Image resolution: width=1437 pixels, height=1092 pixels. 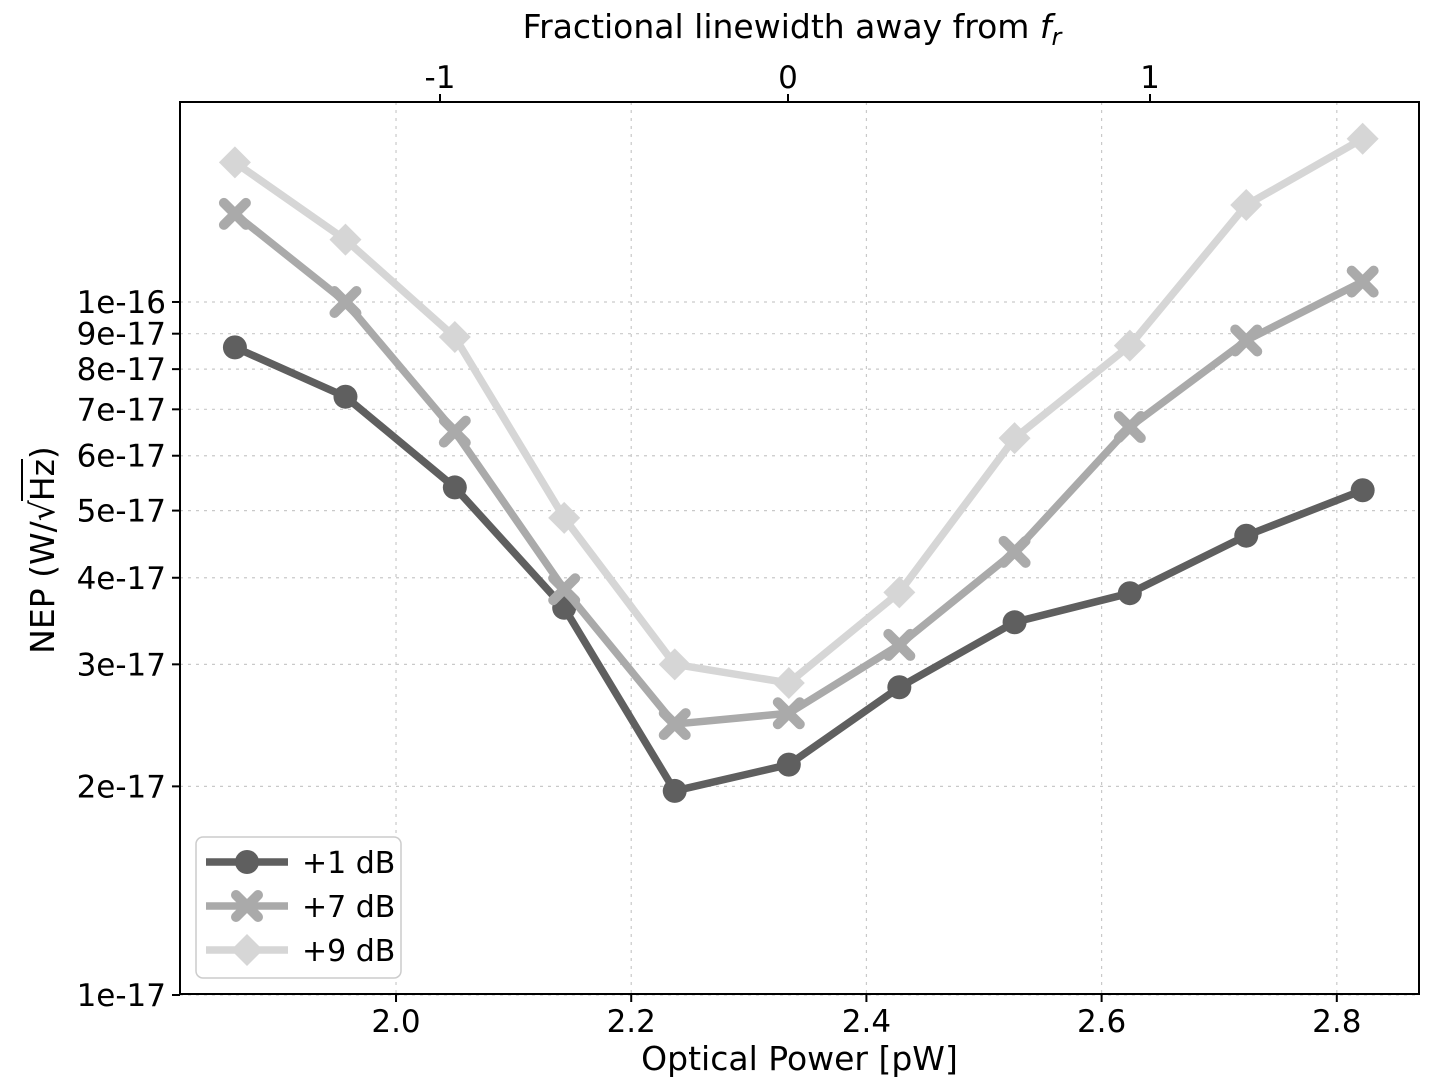 I want to click on legend-entry: +9 dB, so click(x=300, y=951).